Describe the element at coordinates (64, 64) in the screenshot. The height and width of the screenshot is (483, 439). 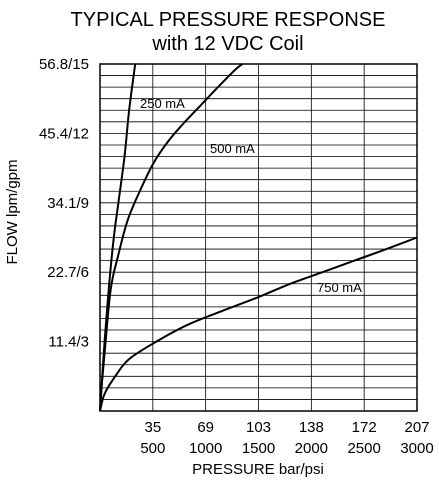
I see `y-tick-label: 56.8/15` at that location.